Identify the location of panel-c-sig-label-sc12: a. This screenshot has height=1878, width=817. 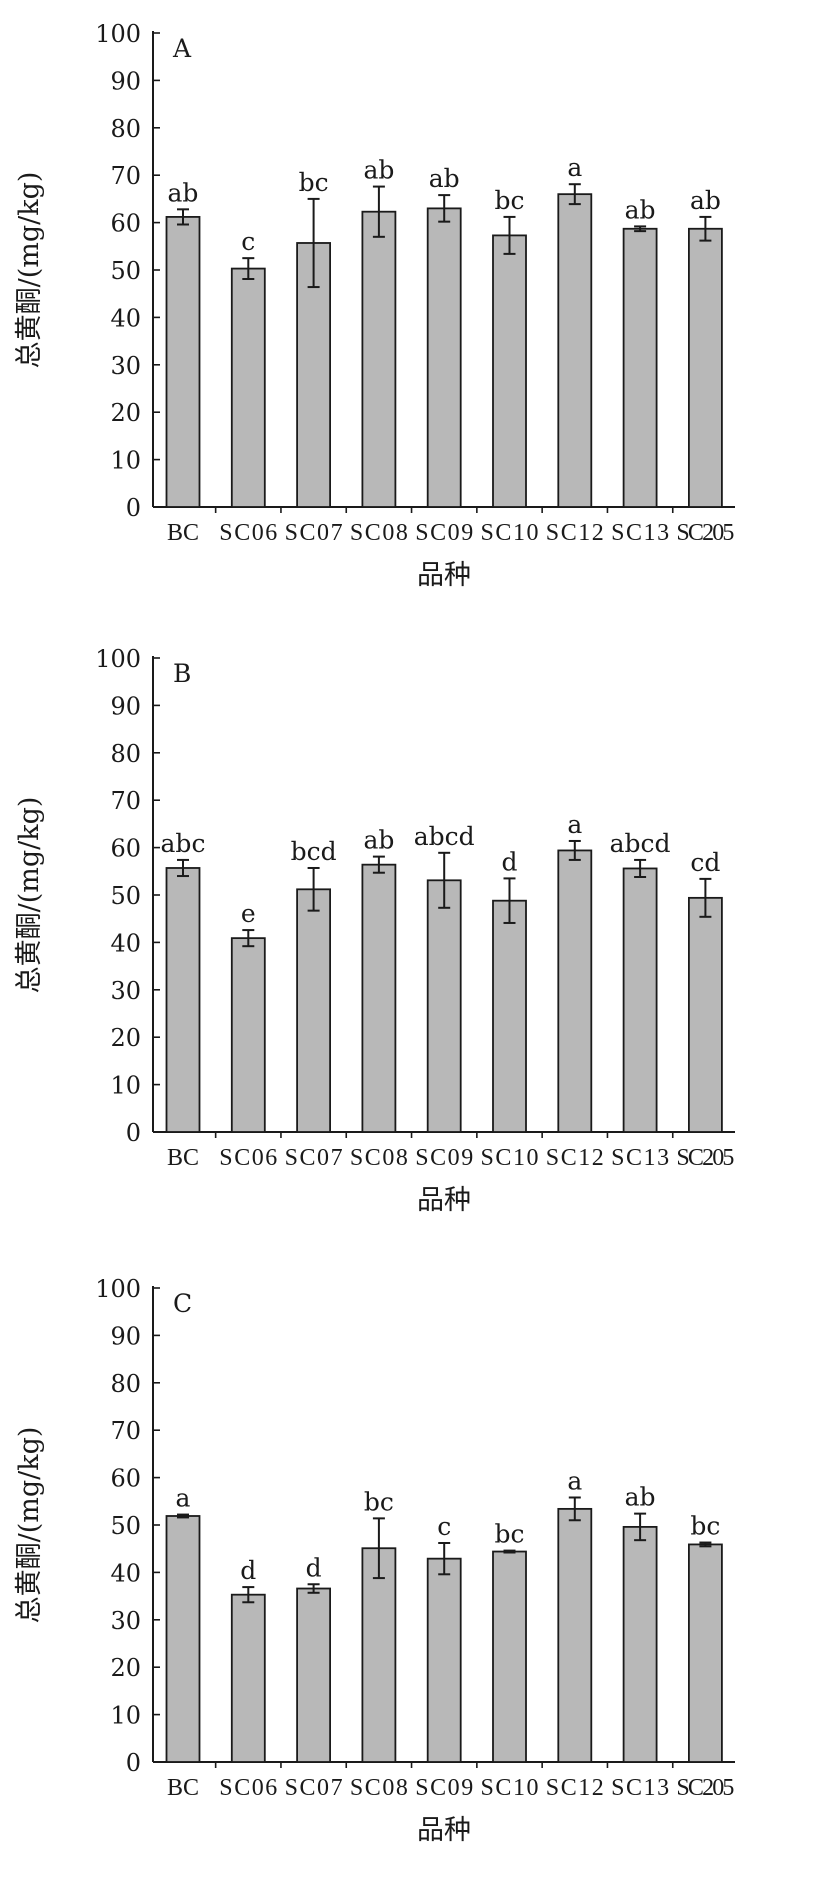
(574, 1481).